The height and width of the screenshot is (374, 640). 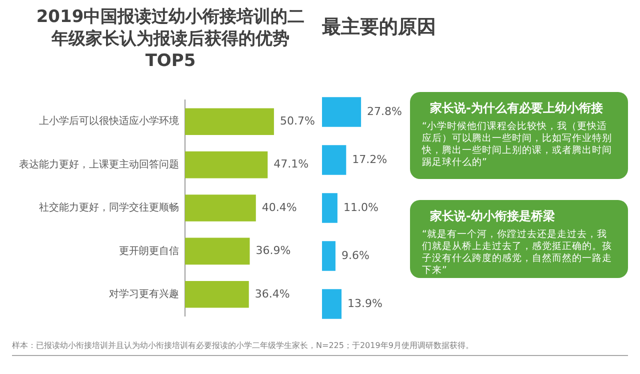 What do you see at coordinates (384, 111) in the screenshot?
I see `data-label: 27.8%` at bounding box center [384, 111].